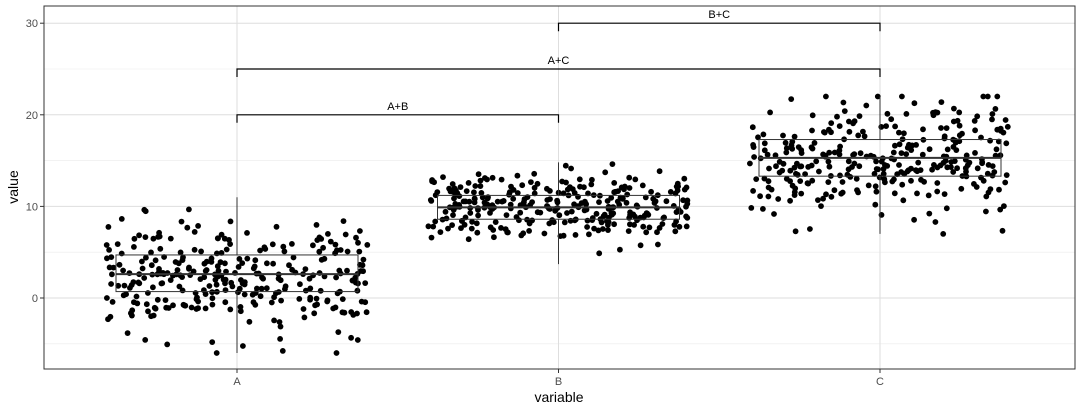 This screenshot has width=1081, height=417. I want to click on y-tick-label: 10, so click(32, 207).